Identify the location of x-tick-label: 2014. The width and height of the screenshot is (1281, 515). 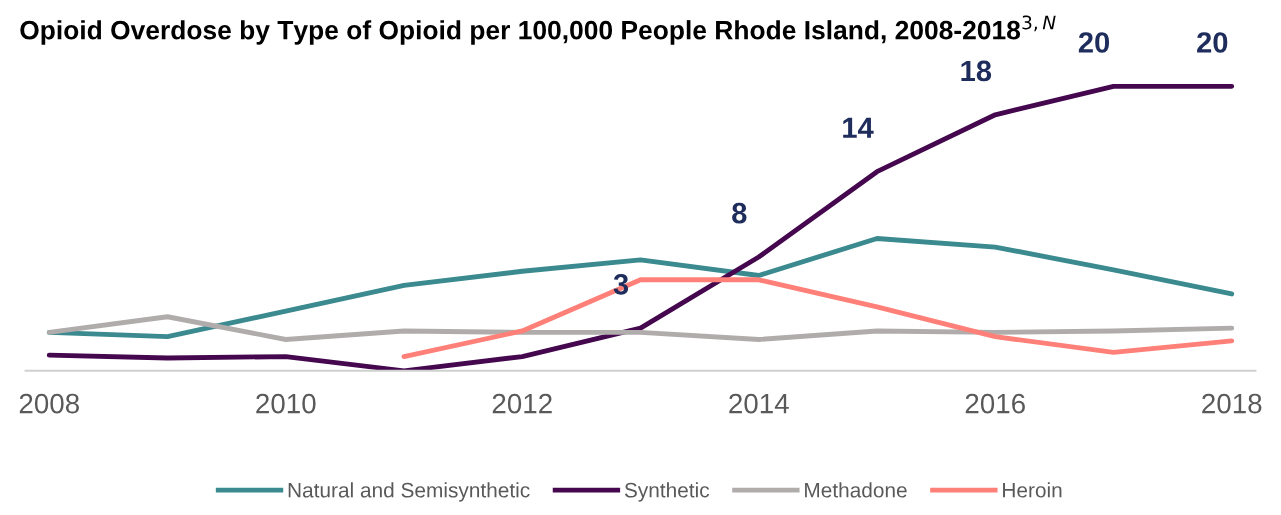
(759, 403).